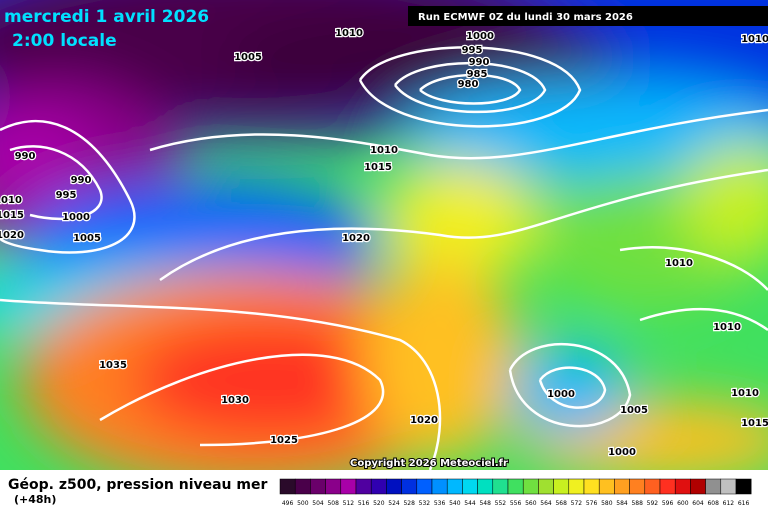  I want to click on scale-label: 608, so click(713, 503).